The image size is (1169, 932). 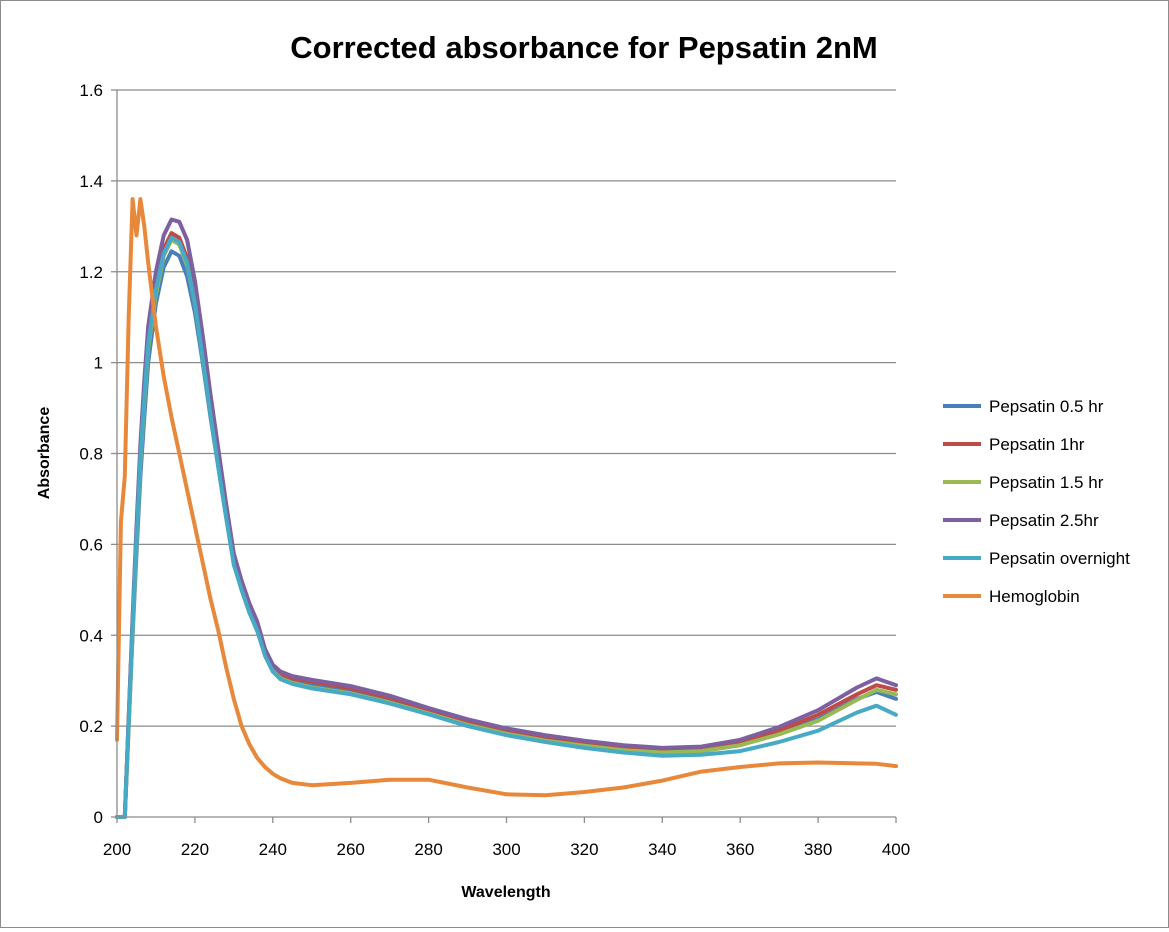 I want to click on legend-label: Pepsatin 2.5hr, so click(x=1044, y=520).